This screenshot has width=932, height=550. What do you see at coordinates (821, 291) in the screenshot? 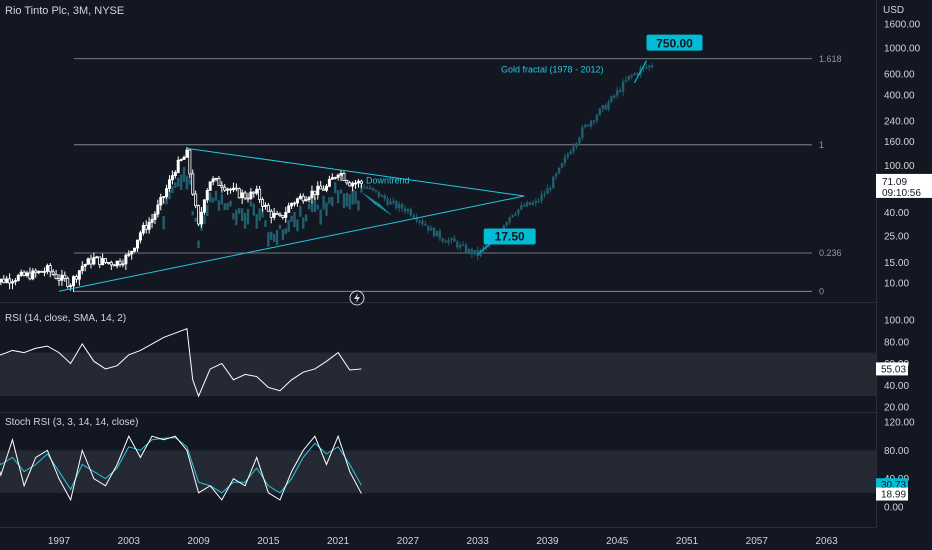
I see `fib-label-3: 0` at bounding box center [821, 291].